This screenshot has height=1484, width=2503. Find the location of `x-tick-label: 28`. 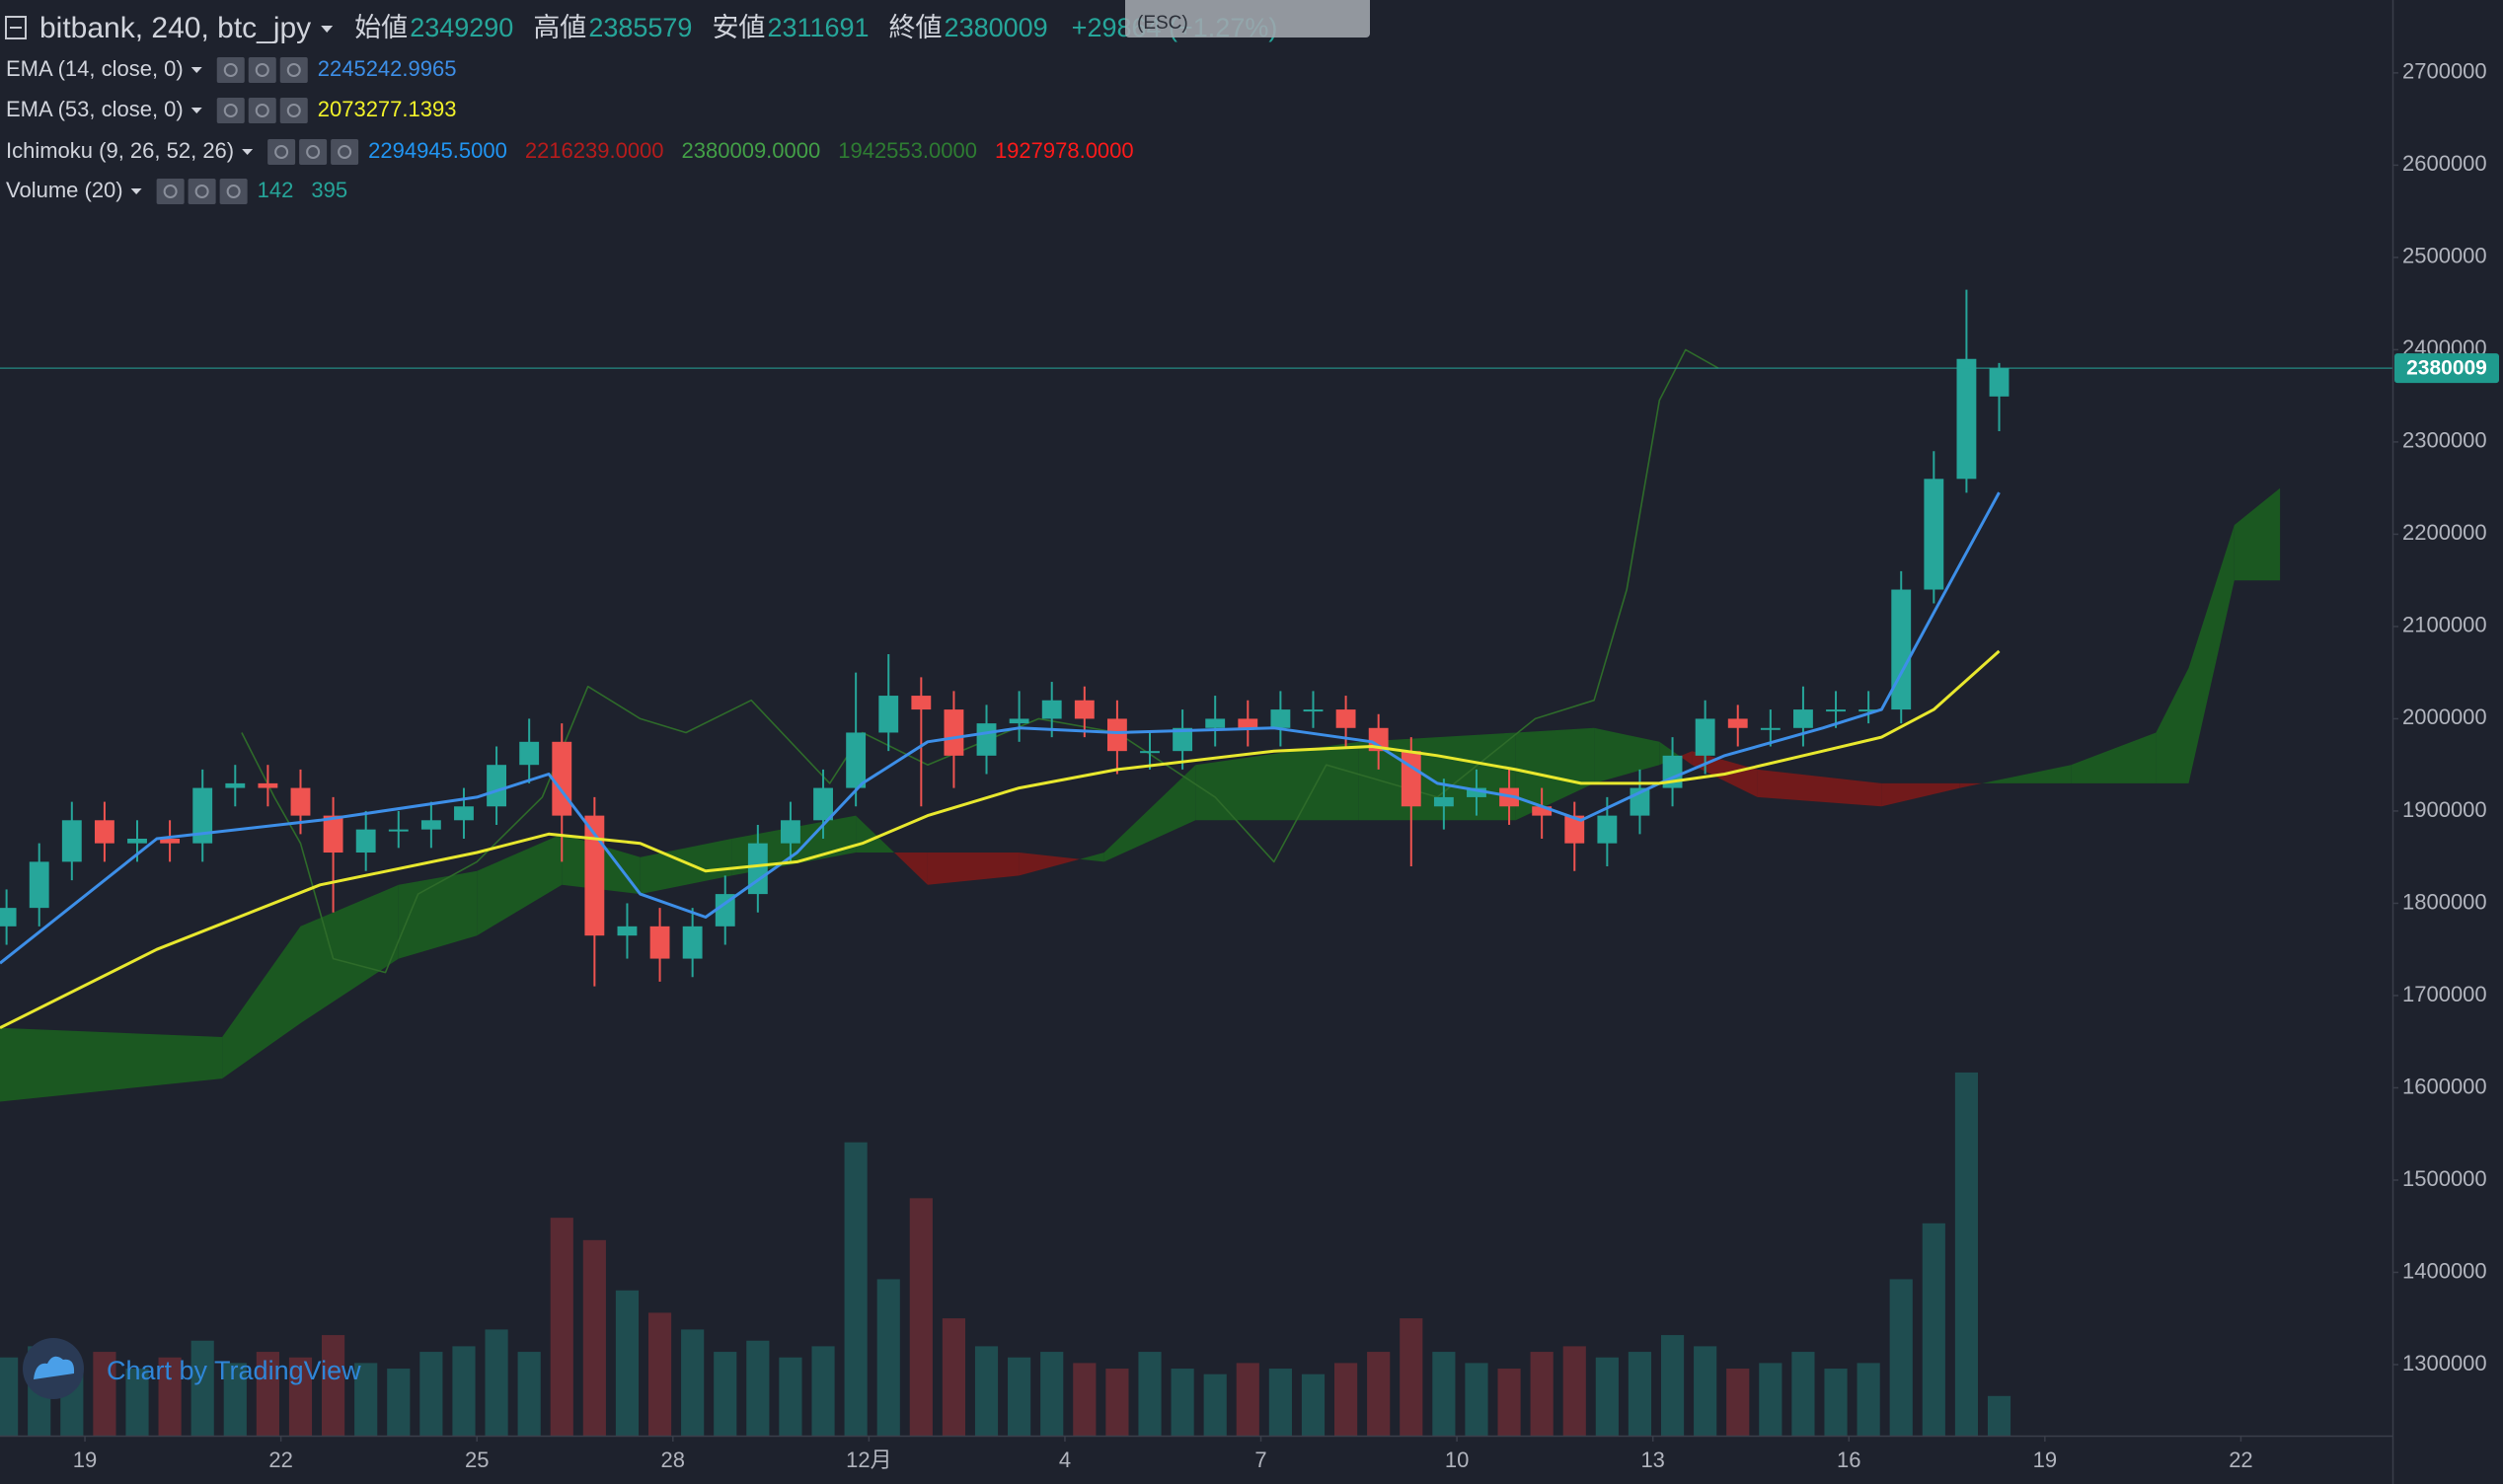

x-tick-label: 28 is located at coordinates (673, 1459).